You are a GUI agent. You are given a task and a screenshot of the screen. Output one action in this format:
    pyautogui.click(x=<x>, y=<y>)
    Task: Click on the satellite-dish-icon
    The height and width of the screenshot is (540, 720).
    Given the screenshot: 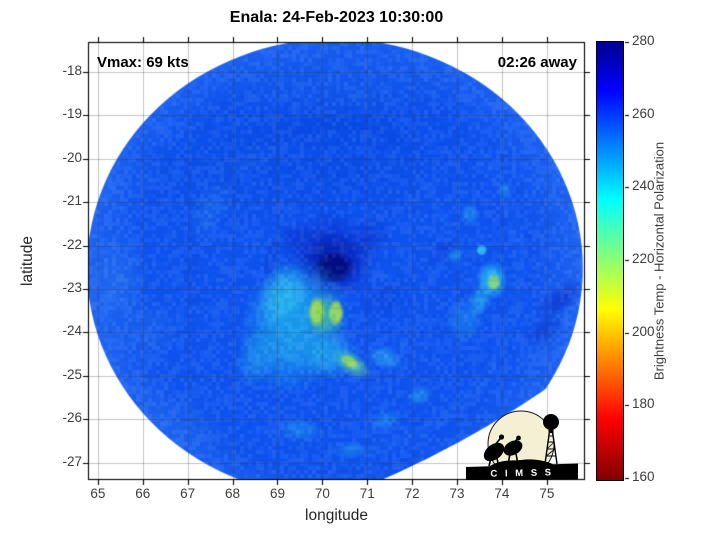 What is the action you would take?
    pyautogui.click(x=494, y=450)
    